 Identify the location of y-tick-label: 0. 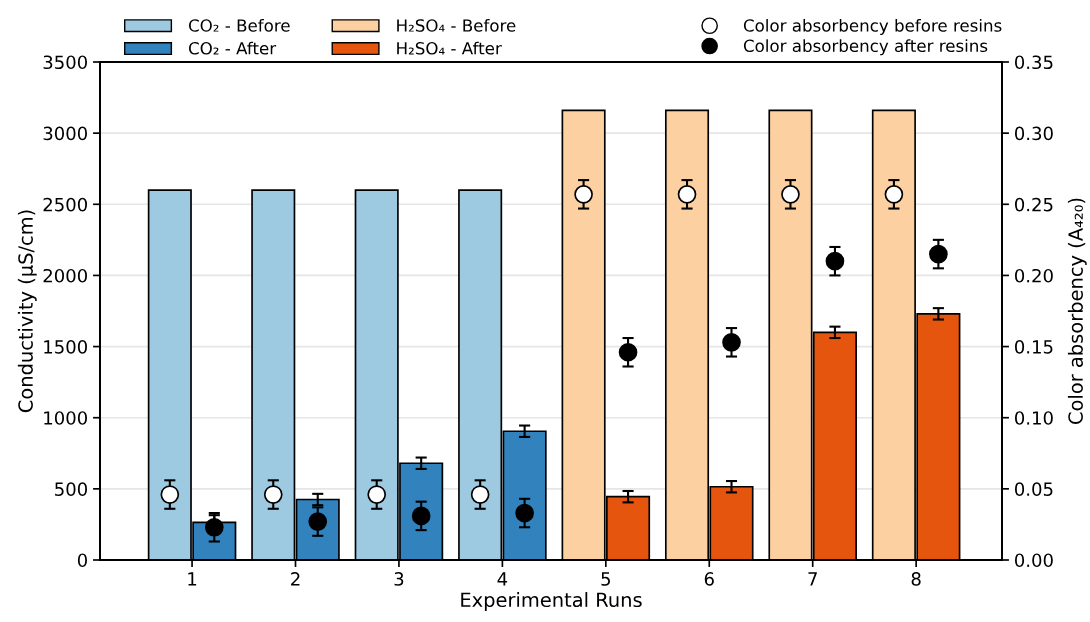
(82, 560).